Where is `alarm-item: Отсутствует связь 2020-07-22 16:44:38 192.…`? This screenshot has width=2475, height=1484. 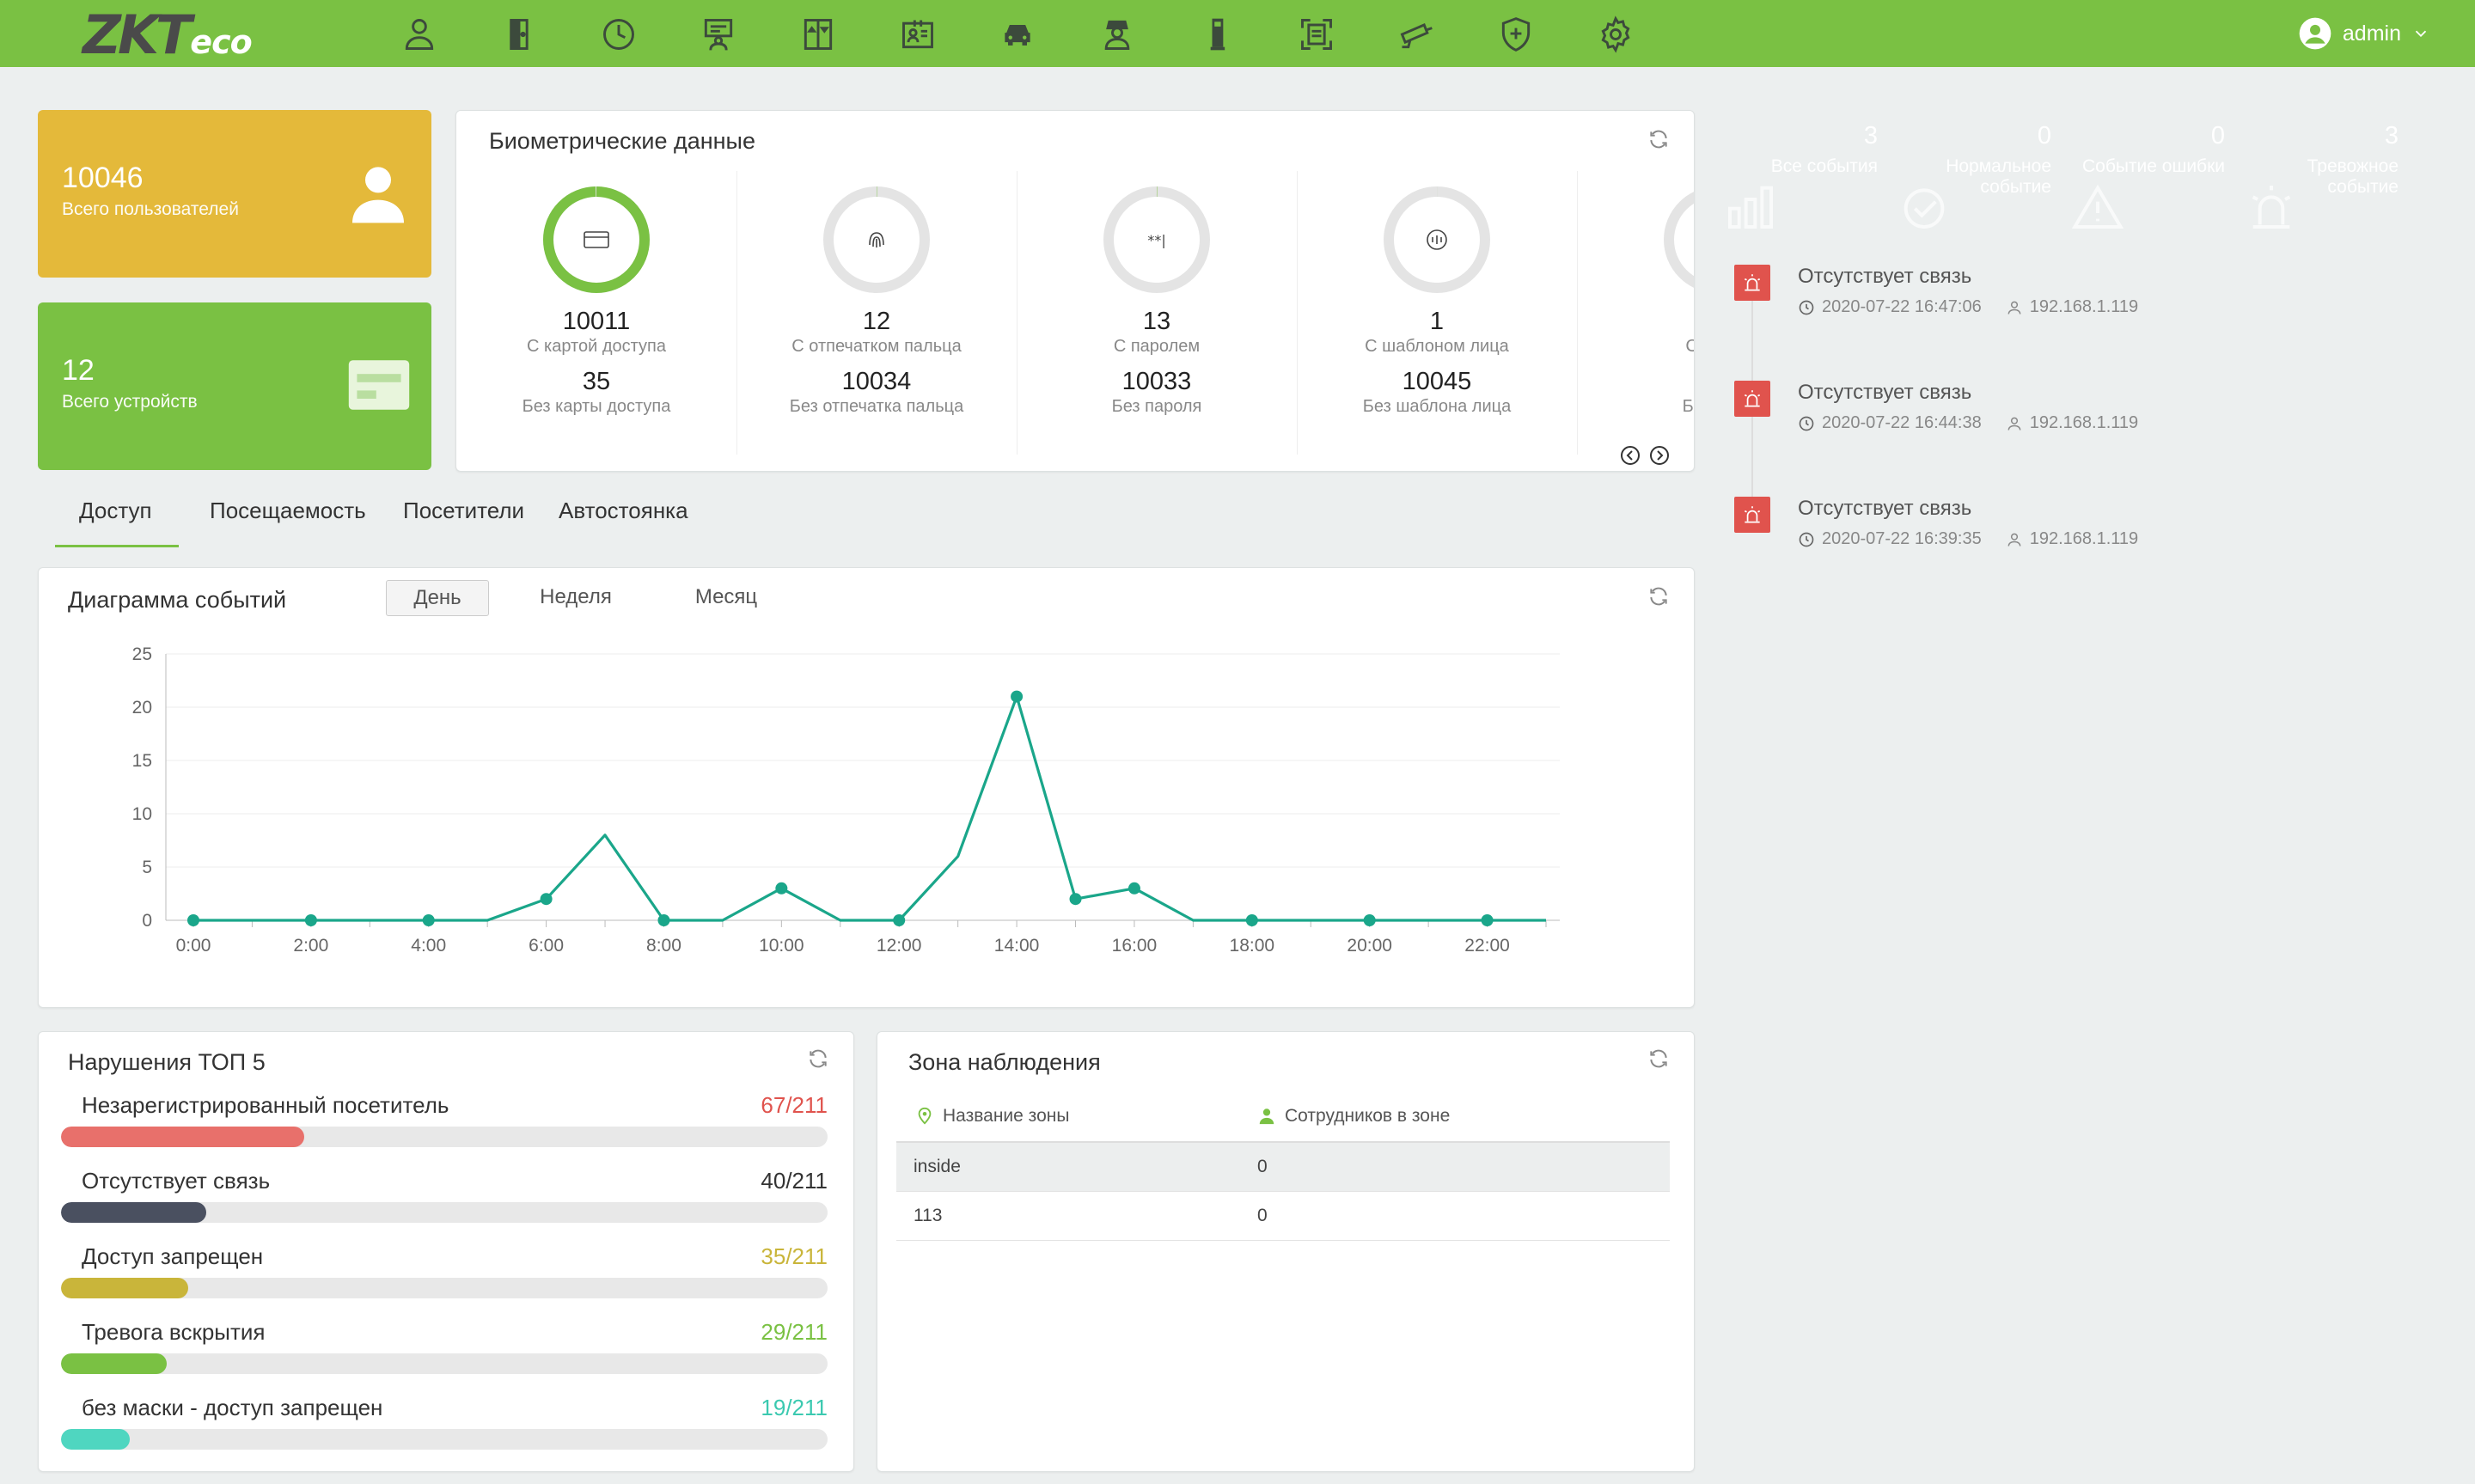
alarm-item: Отсутствует связь 2020-07-22 16:44:38 192.… is located at coordinates (1949, 428).